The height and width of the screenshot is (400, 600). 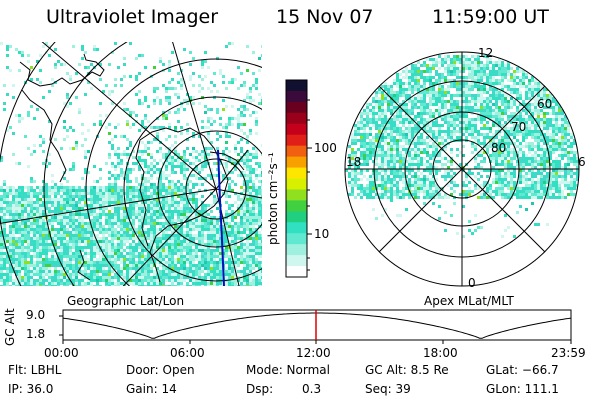 I want to click on timeline-xtick-2359: 23:59, so click(x=568, y=353).